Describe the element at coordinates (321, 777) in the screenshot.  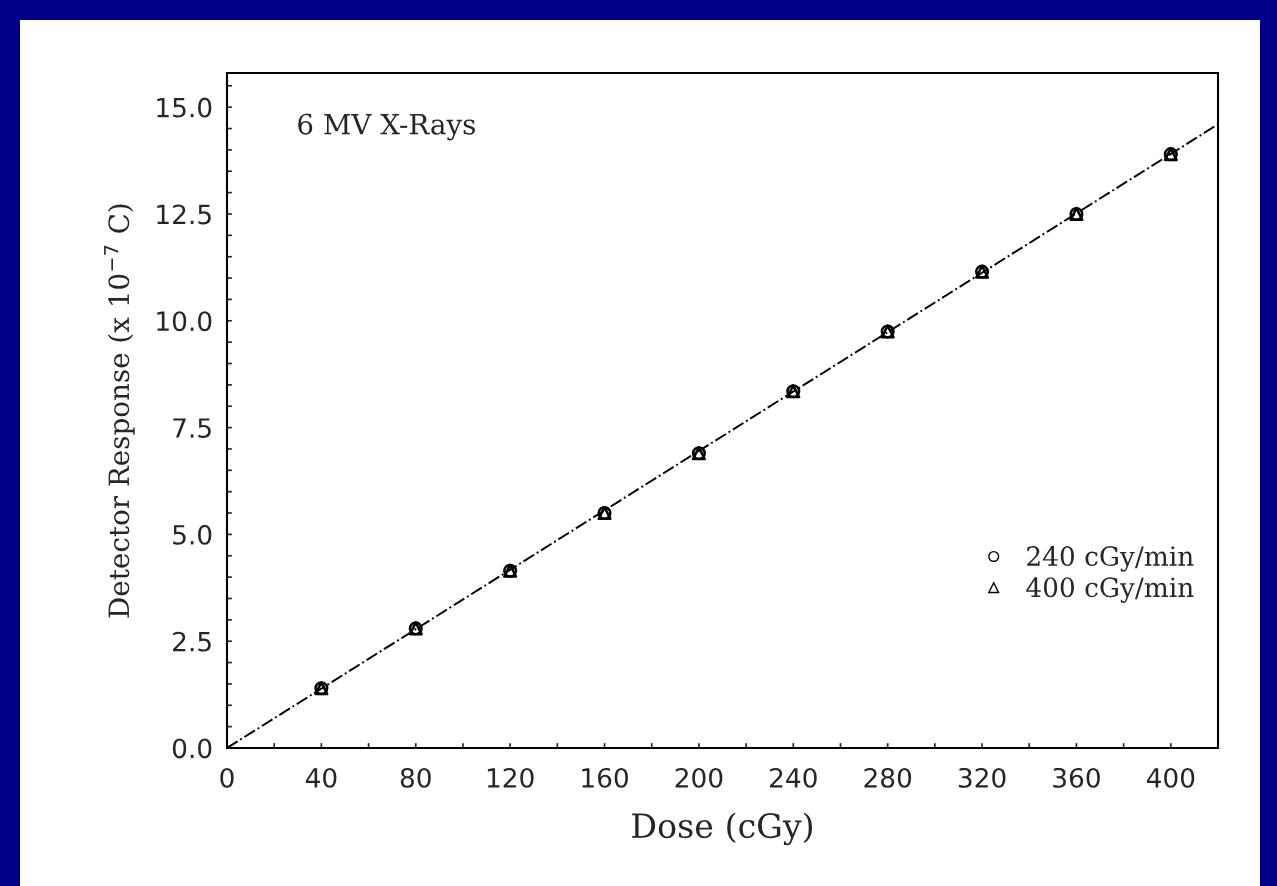
I see `x-tick-label: 40` at that location.